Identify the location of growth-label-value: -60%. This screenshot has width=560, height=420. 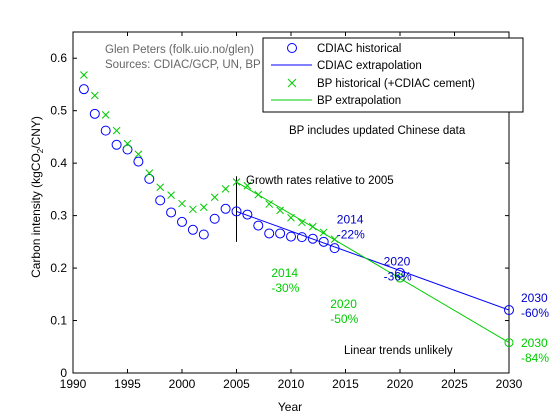
(535, 313).